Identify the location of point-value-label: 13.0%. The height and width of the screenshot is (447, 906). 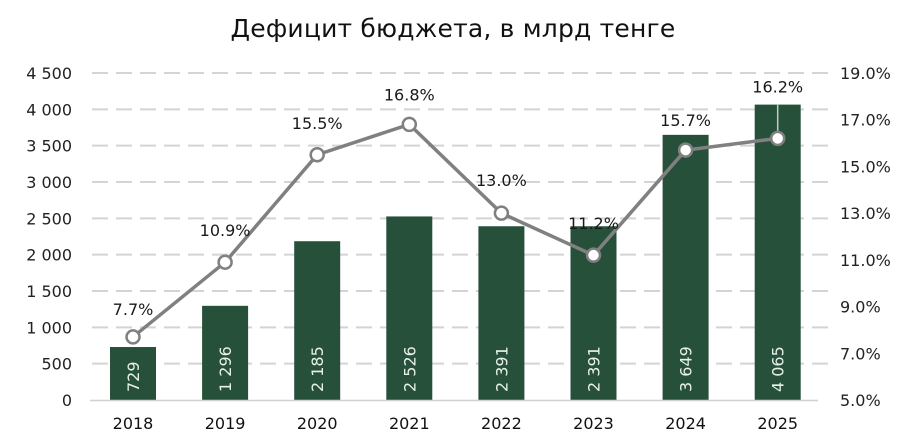
(501, 180).